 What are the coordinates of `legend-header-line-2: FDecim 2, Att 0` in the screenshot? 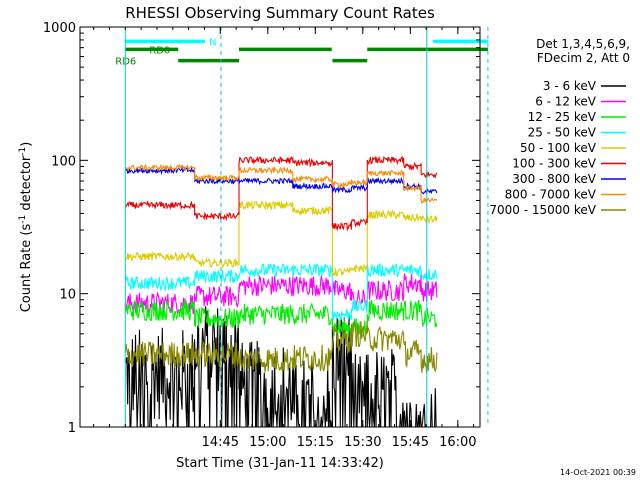 It's located at (583, 58).